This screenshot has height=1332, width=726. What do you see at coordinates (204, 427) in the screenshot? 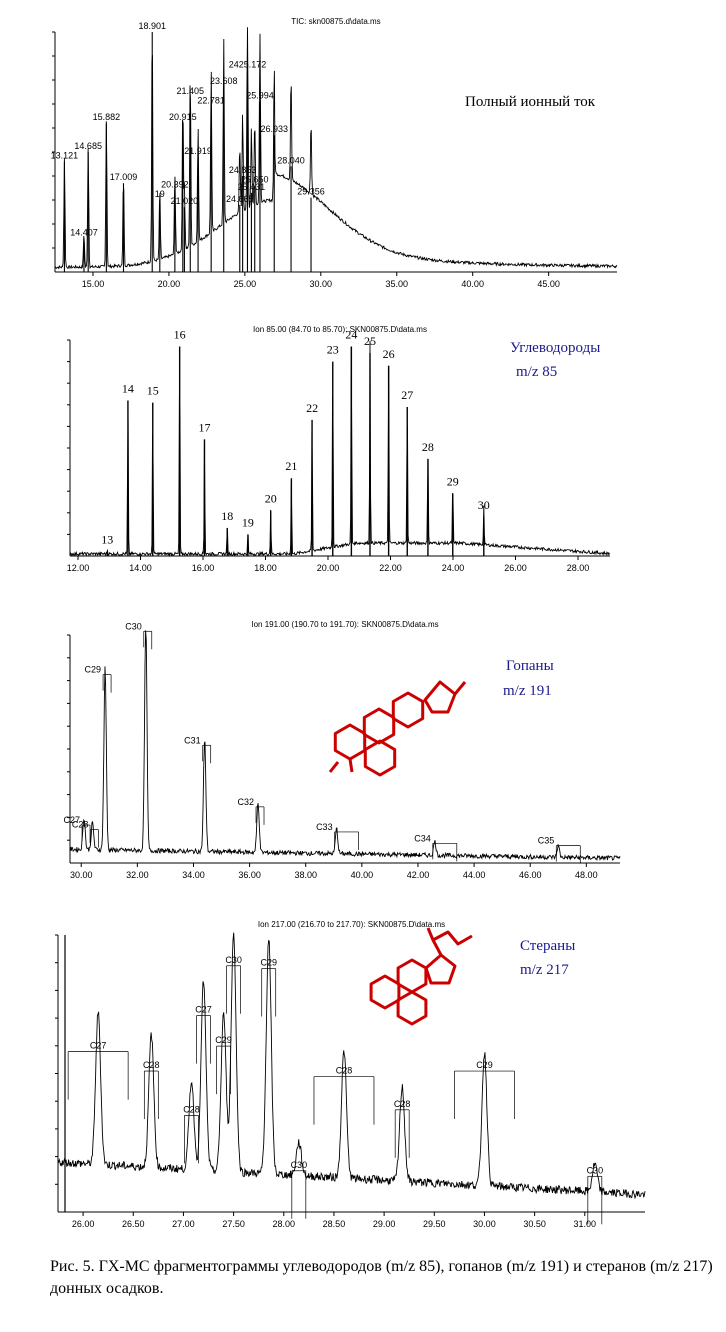
I see `peak-label: 17` at bounding box center [204, 427].